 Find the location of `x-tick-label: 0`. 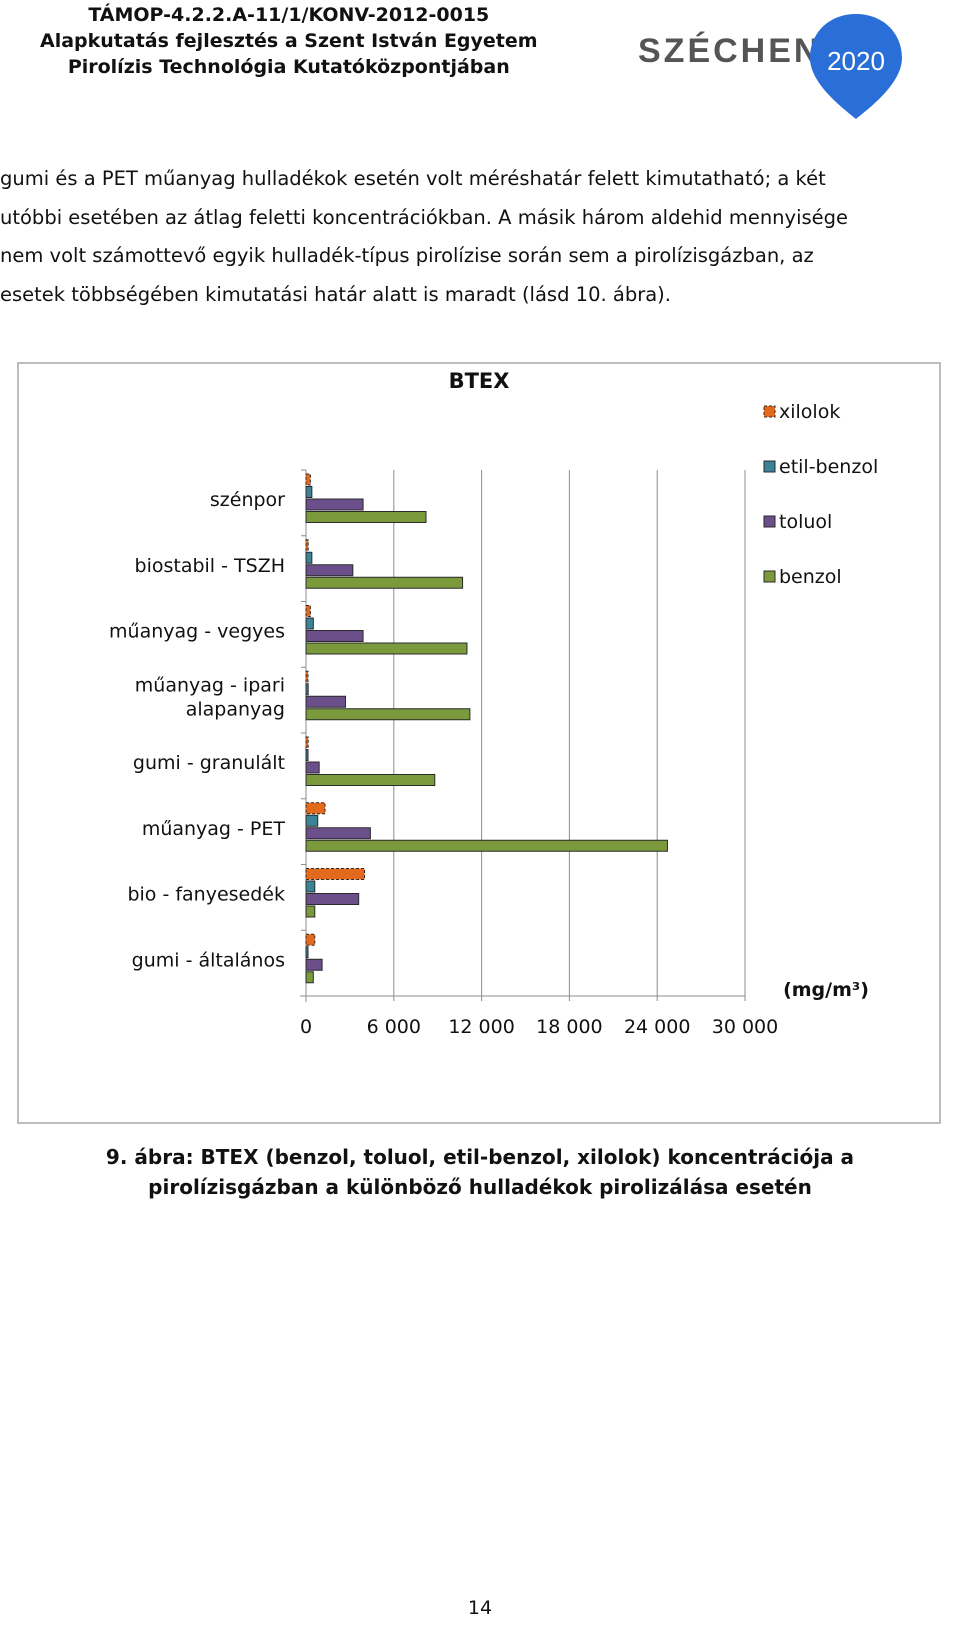

x-tick-label: 0 is located at coordinates (306, 1027).